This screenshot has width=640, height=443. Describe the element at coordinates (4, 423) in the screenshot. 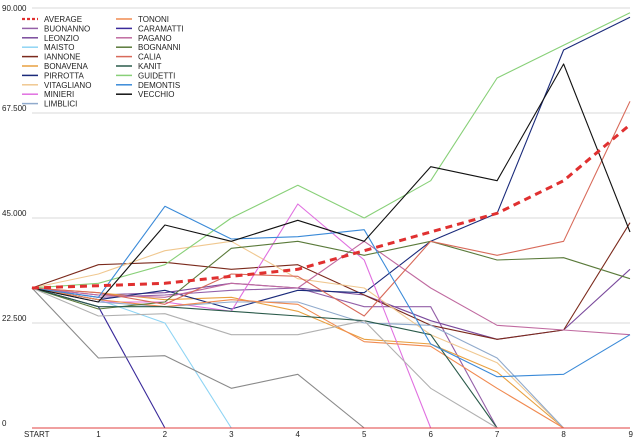

I see `y-tick-label: 0` at that location.